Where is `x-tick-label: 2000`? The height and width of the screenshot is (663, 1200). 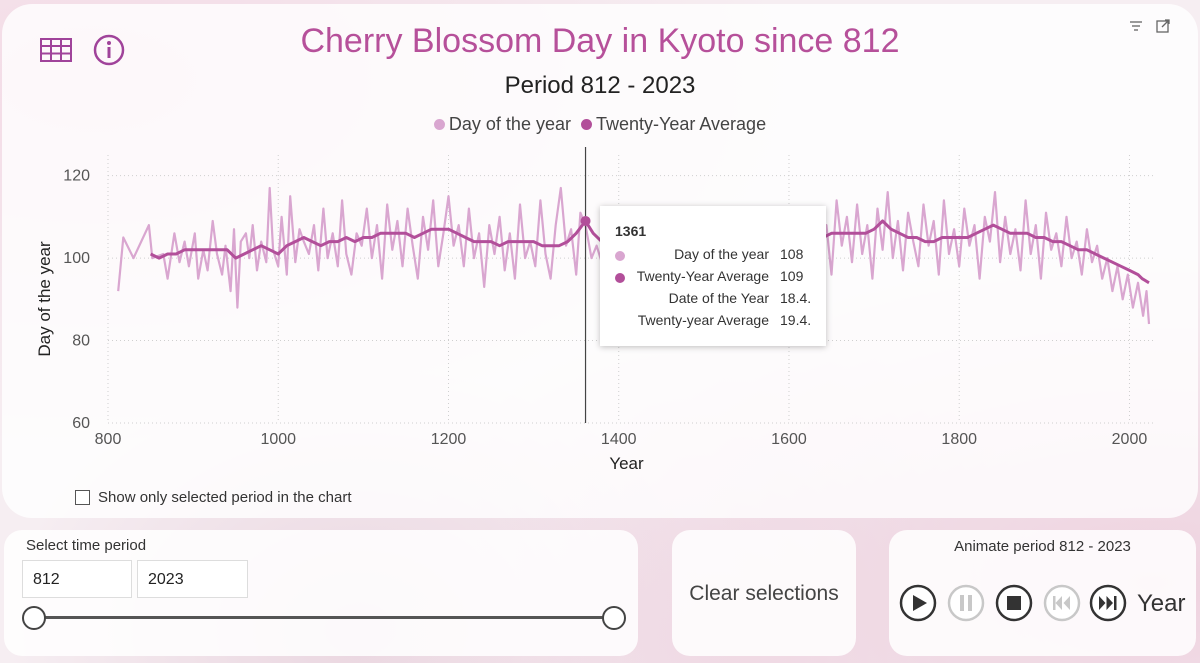 x-tick-label: 2000 is located at coordinates (1130, 439).